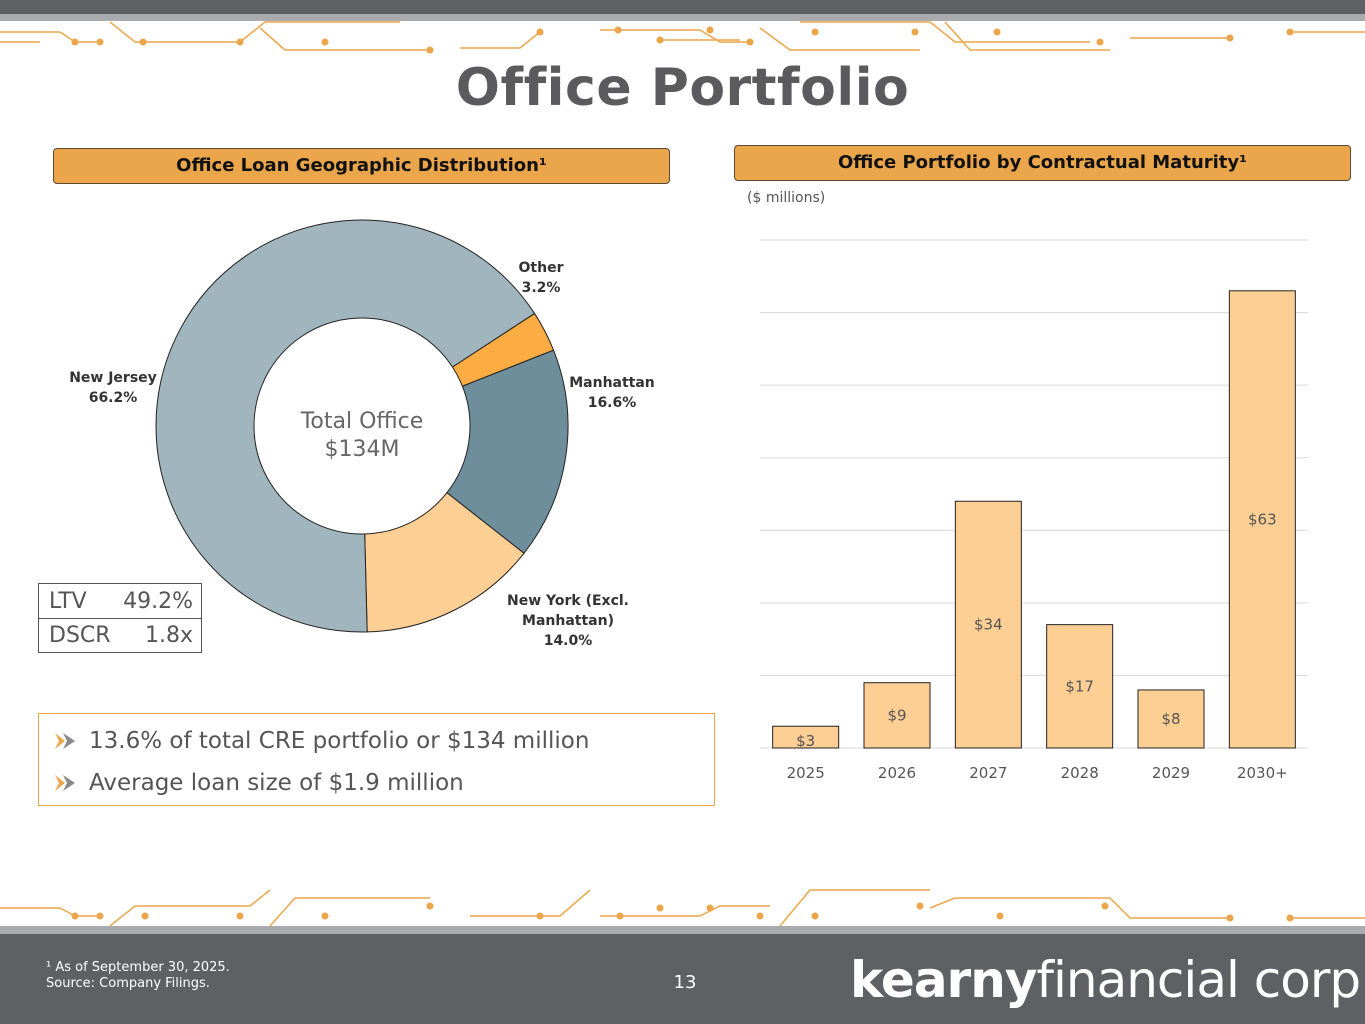 This screenshot has height=1024, width=1365. Describe the element at coordinates (276, 783) in the screenshot. I see `bullet-text: Average loan size of $1.9 million` at that location.